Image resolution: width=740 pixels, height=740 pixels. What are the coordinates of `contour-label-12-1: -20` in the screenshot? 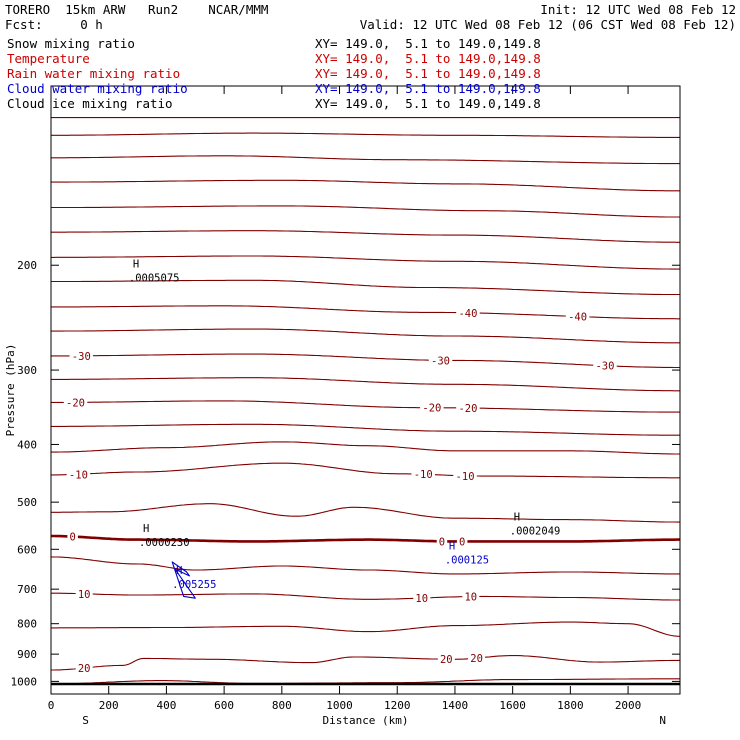 It's located at (431, 409).